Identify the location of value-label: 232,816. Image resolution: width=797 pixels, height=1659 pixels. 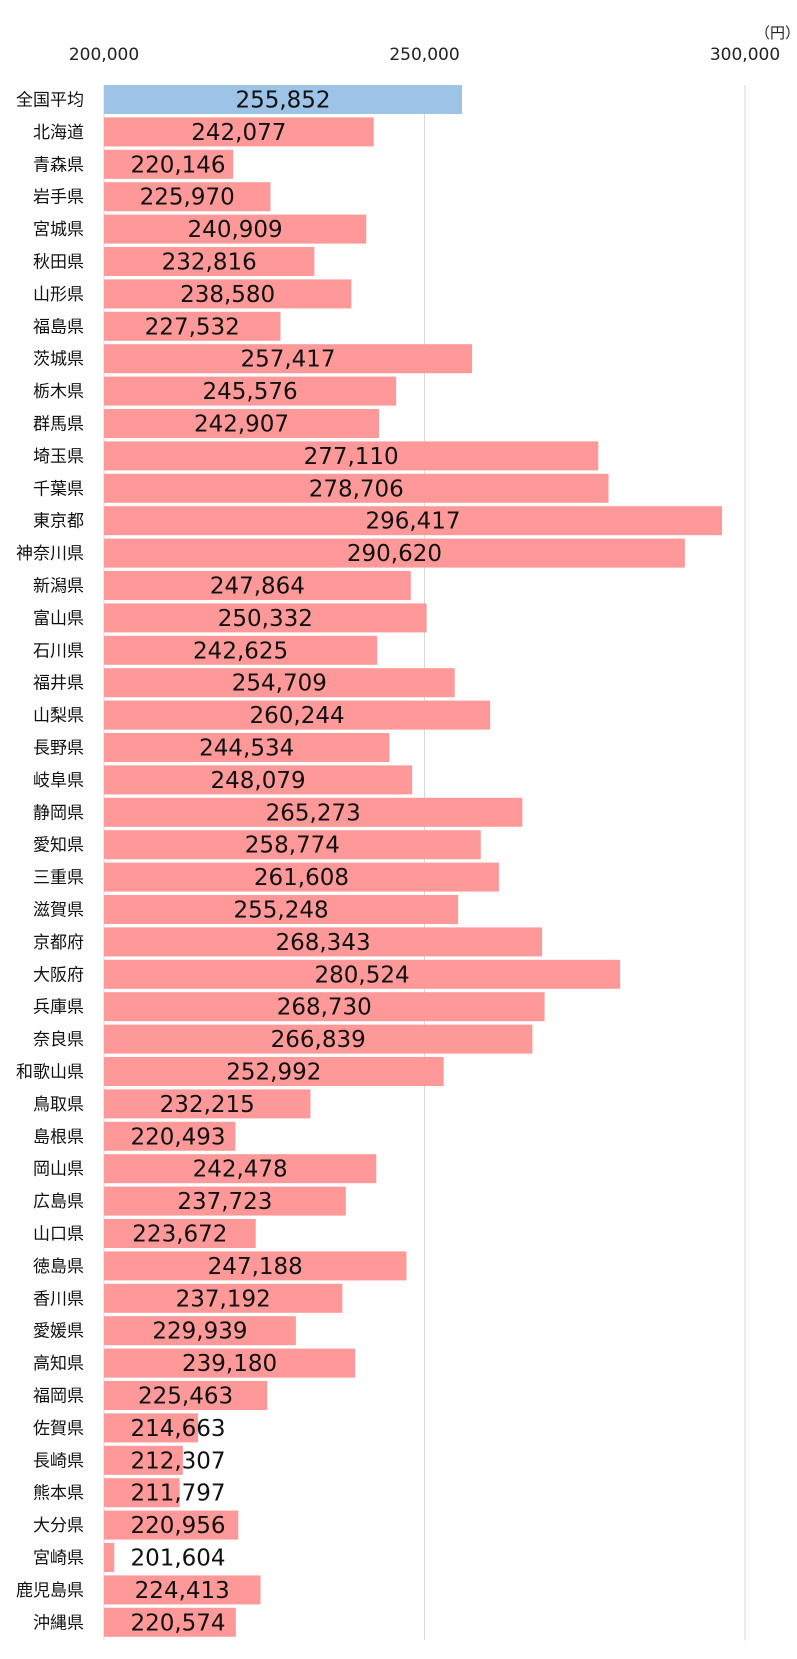
(209, 263).